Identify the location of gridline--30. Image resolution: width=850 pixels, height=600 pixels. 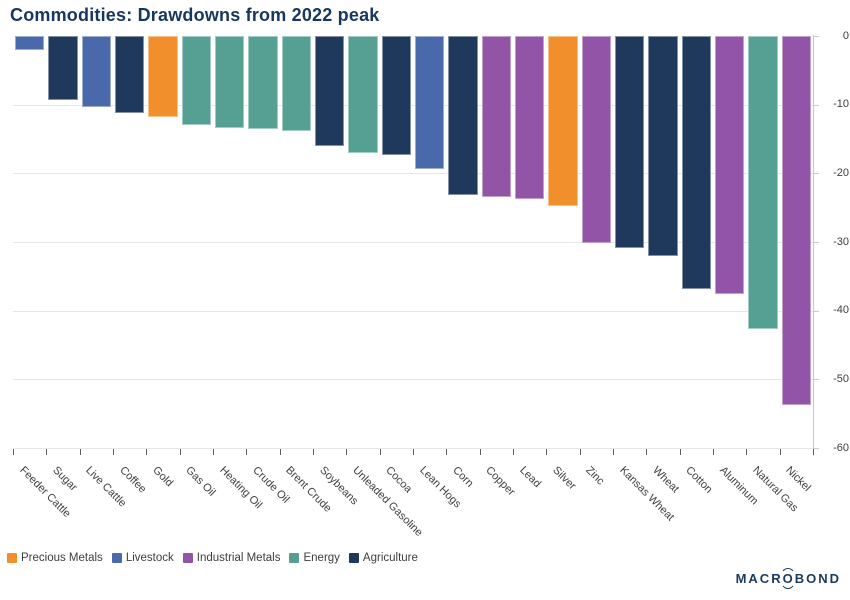
(413, 242).